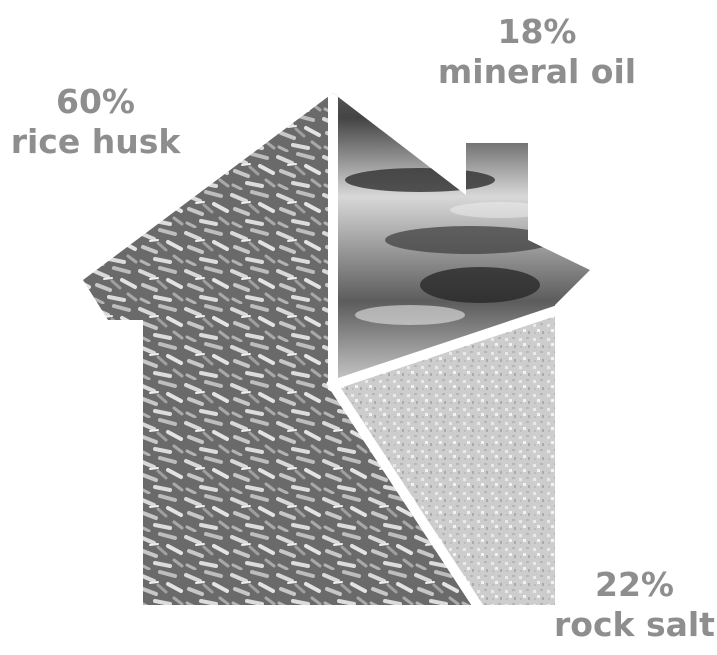 This screenshot has width=717, height=655. Describe the element at coordinates (634, 624) in the screenshot. I see `label-rock-salt-name: rock salt` at that location.